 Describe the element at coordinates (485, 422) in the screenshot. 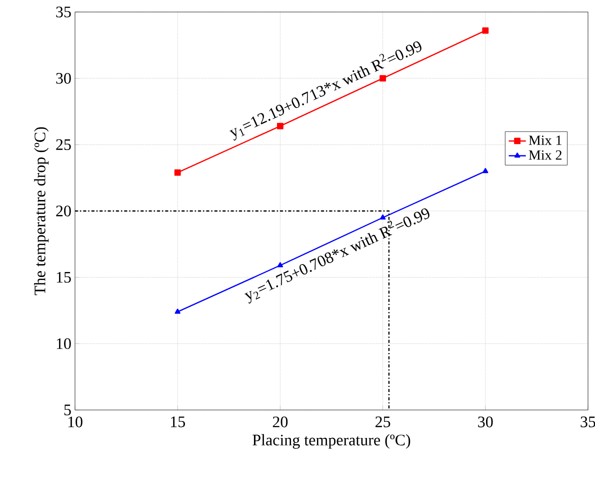

I see `x-tick-label: 30` at that location.